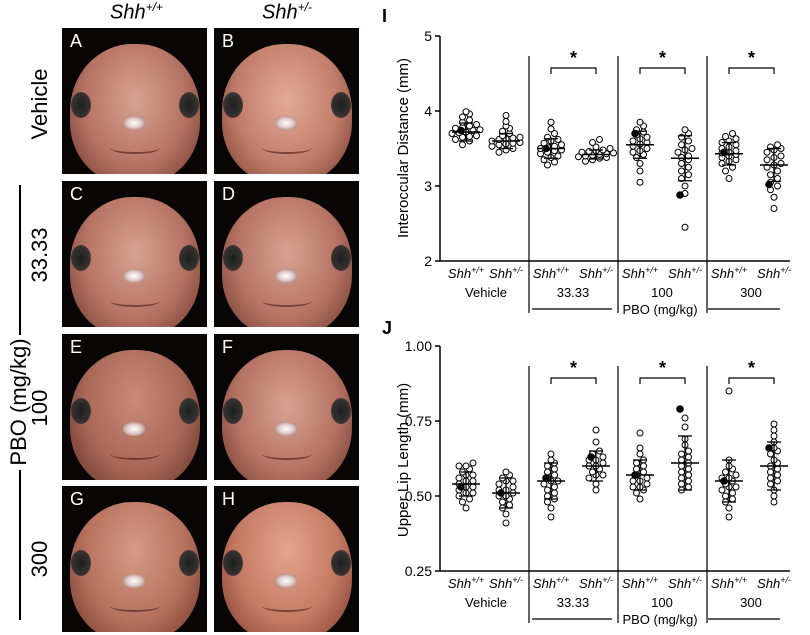 The image size is (810, 635). What do you see at coordinates (751, 292) in the screenshot?
I see `treatment-label: 300` at bounding box center [751, 292].